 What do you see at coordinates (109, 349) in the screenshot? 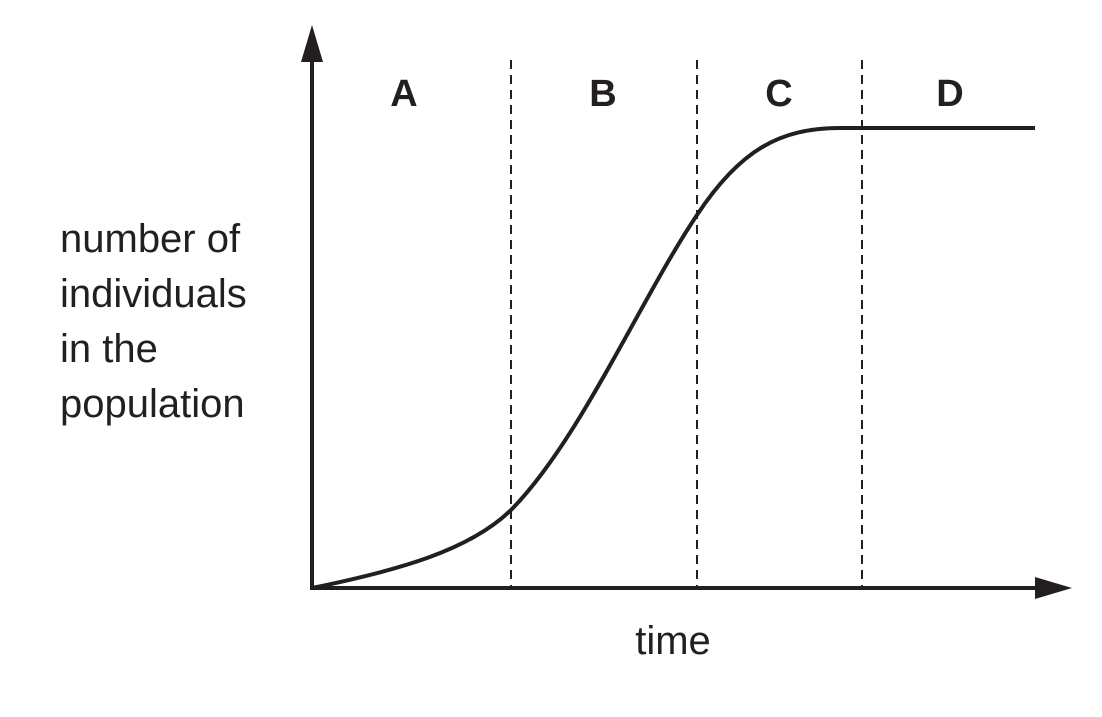
I see `y-axis-label: in the` at bounding box center [109, 349].